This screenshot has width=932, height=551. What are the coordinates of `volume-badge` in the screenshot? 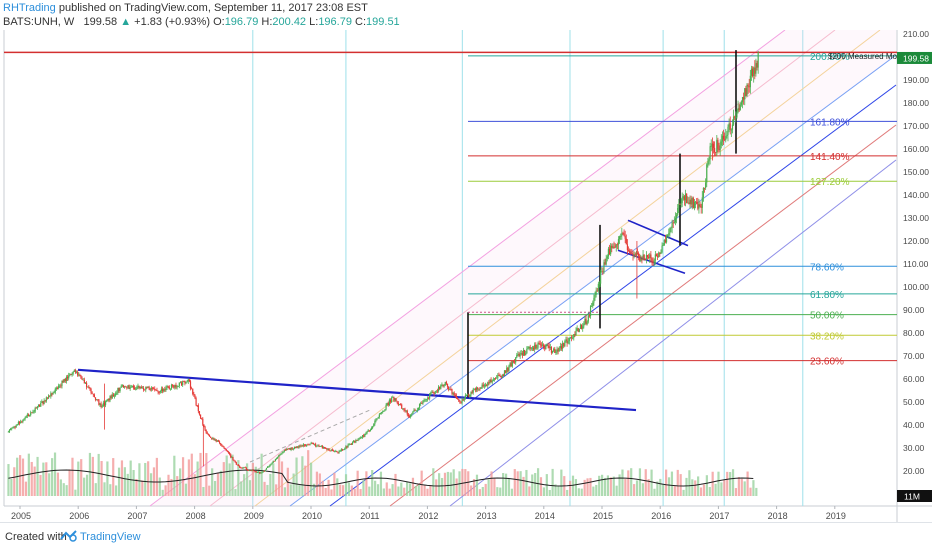 It's located at (914, 496).